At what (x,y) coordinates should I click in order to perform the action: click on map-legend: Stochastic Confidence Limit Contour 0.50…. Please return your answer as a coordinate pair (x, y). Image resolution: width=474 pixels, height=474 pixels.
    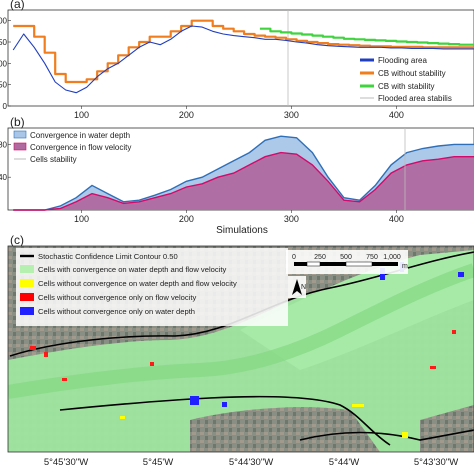
    Looking at the image, I should click on (152, 287).